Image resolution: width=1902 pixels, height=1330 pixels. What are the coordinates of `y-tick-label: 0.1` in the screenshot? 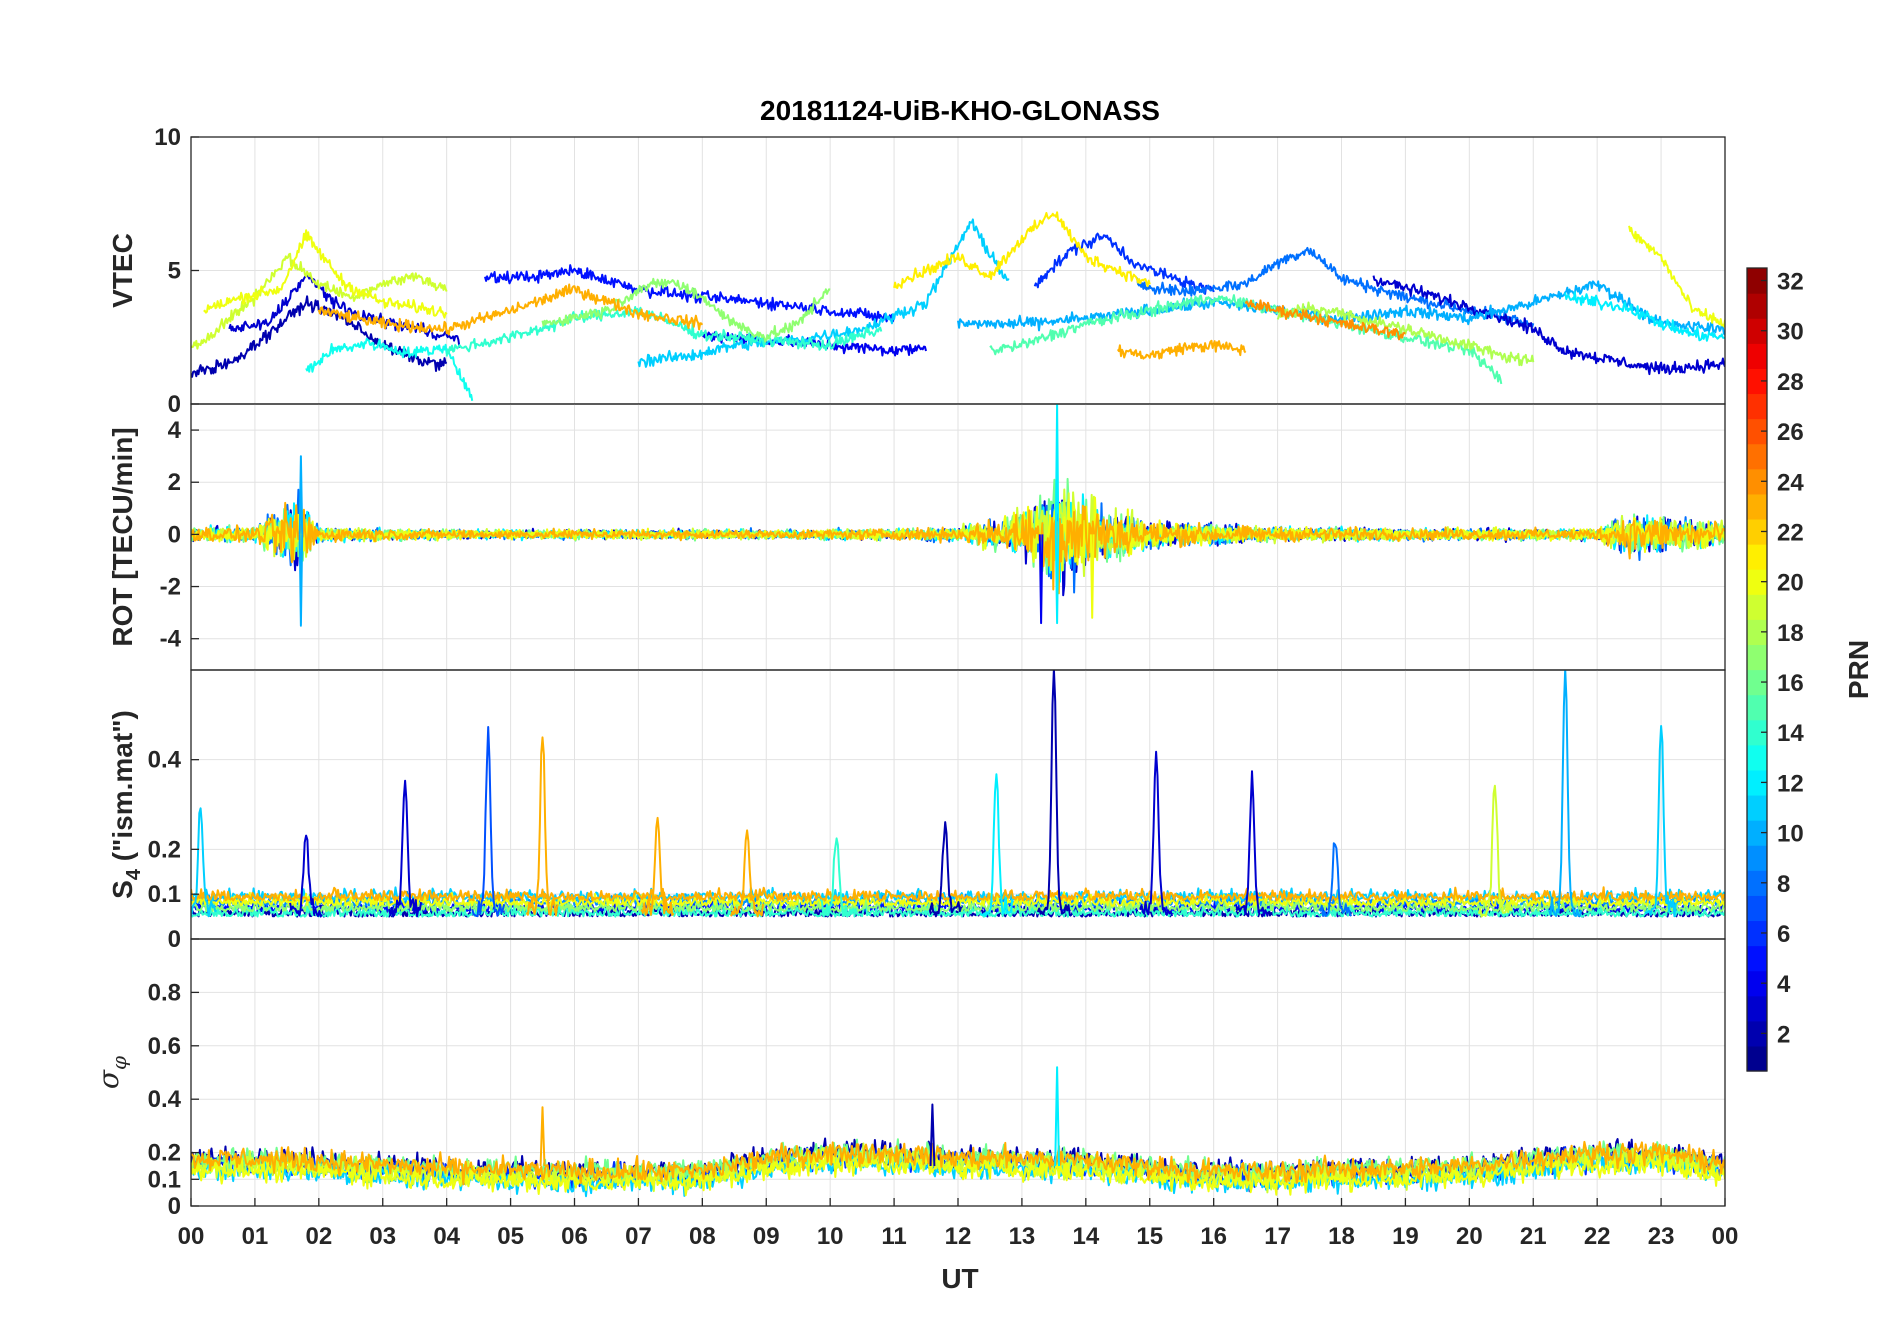 It's located at (164, 894).